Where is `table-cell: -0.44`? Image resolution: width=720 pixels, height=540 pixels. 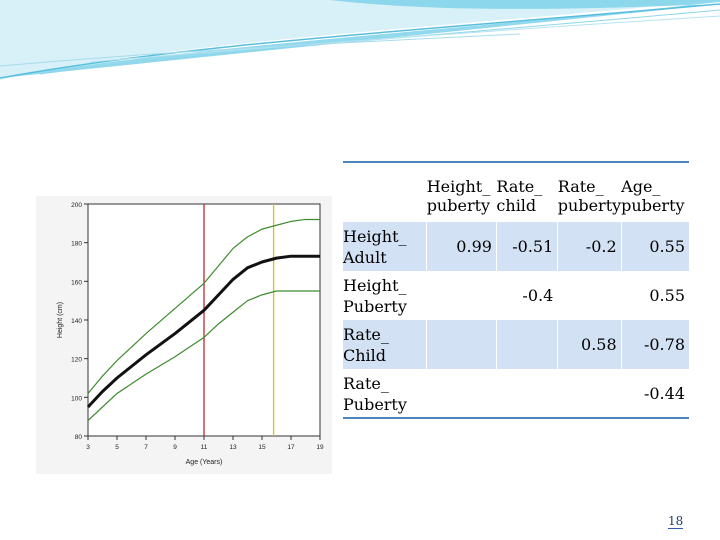
table-cell: -0.44 is located at coordinates (654, 393).